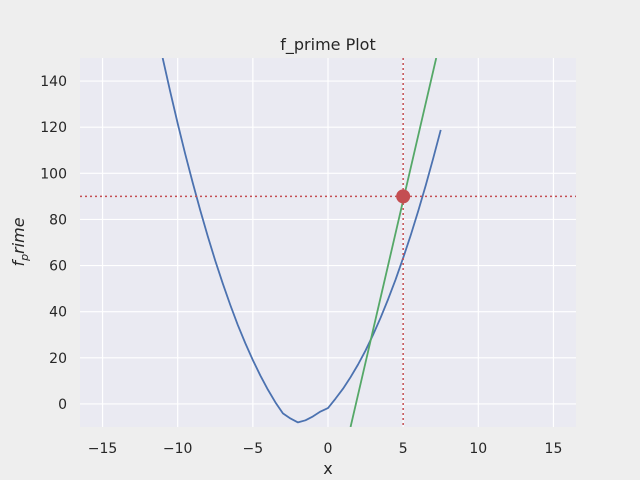 The width and height of the screenshot is (640, 480). I want to click on x-tick-labels: −15 −10 −5 0 5 10 15, so click(325, 449).